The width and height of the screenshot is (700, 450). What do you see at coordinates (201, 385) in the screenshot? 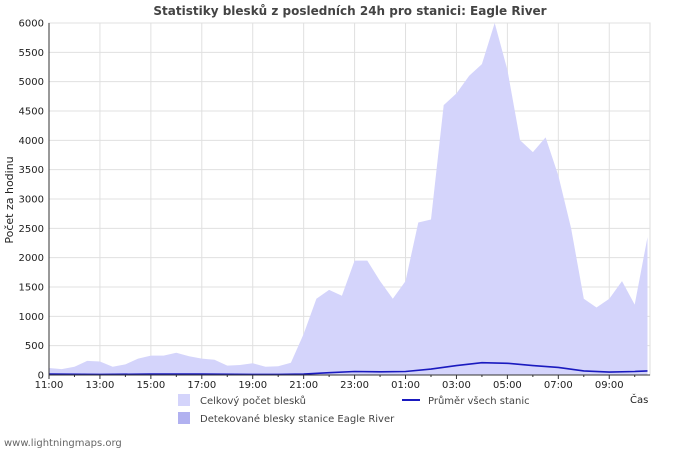
I see `x-tick-label: 17:00` at bounding box center [201, 385].